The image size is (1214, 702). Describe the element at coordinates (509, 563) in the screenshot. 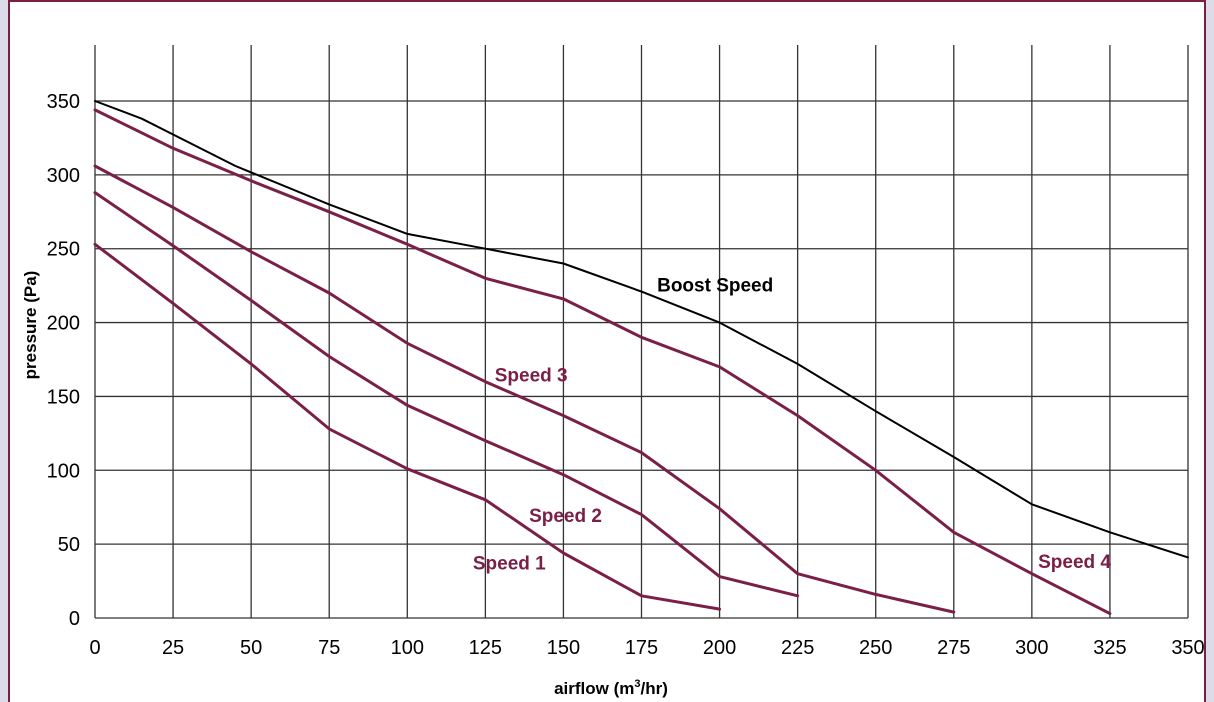

I see `speed-1-label: Speed 1` at that location.